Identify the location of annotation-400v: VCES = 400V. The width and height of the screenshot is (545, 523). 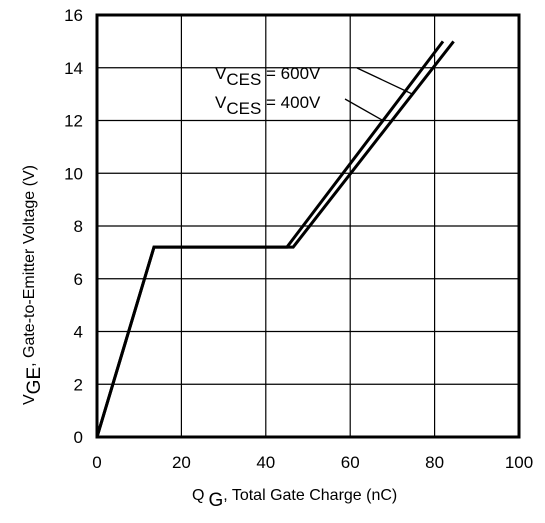
(268, 105).